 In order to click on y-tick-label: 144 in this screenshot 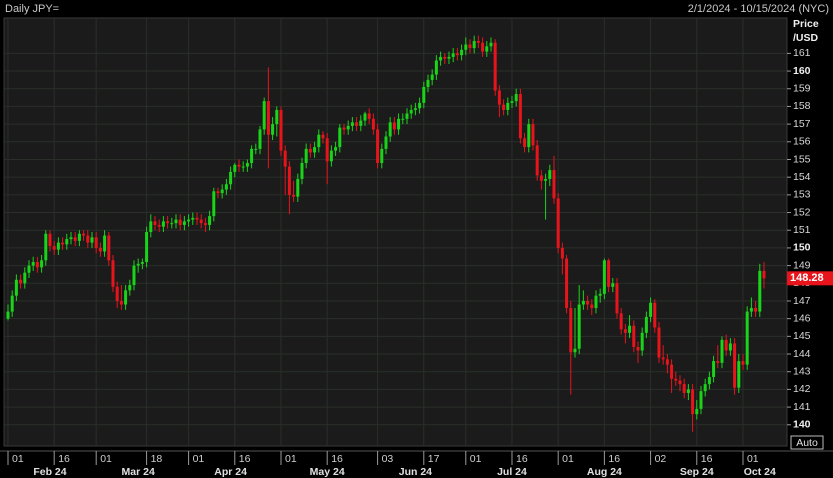, I will do `click(802, 354)`.